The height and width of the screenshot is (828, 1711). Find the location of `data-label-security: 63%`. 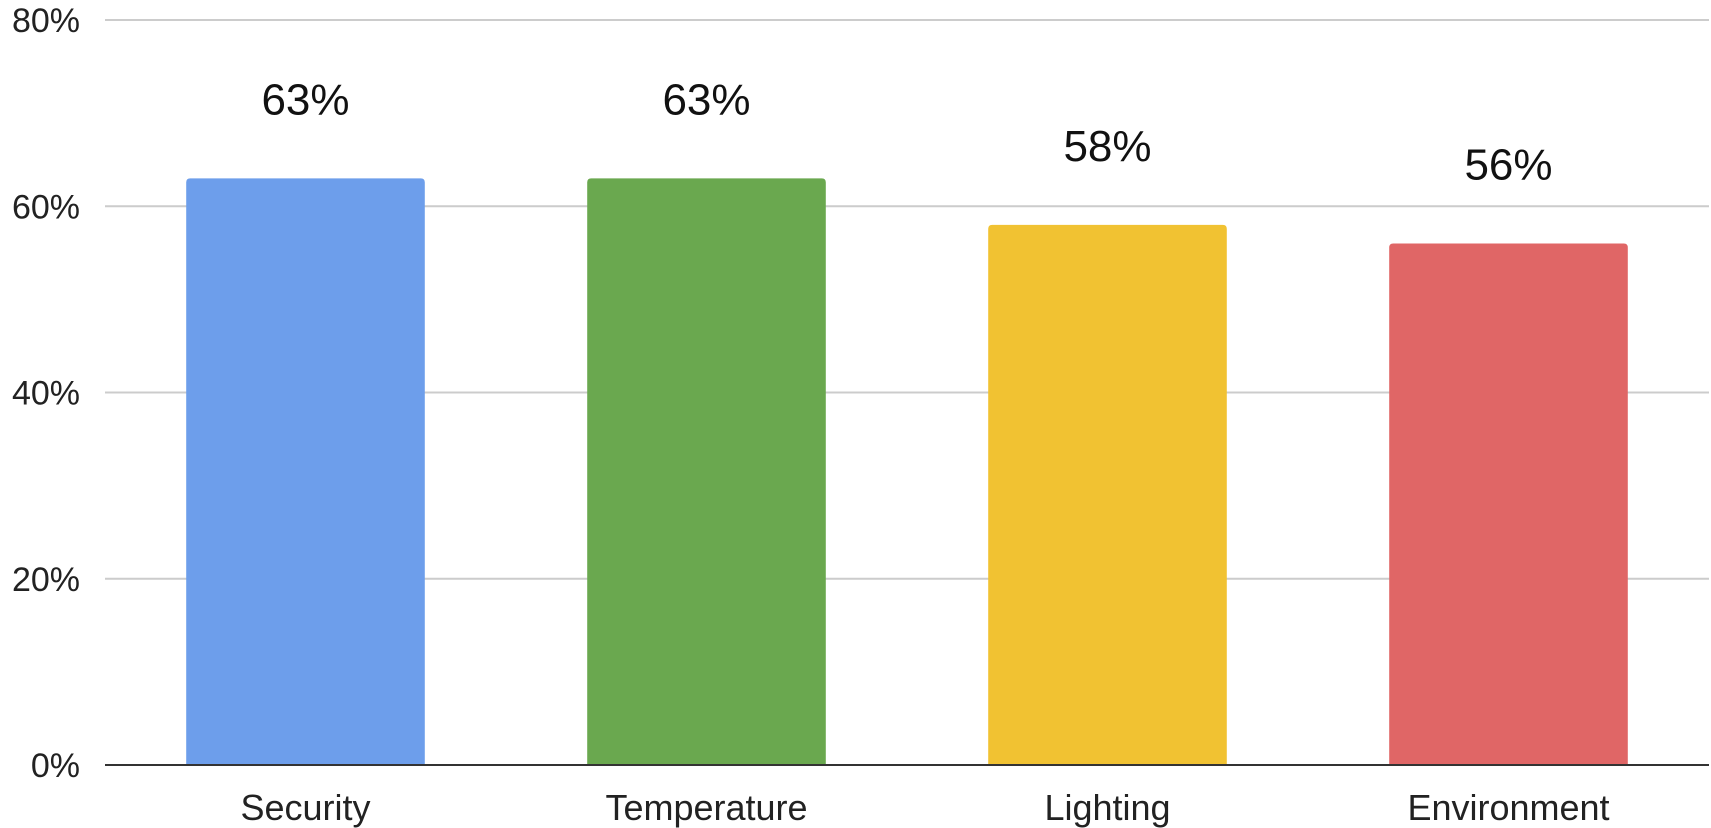

data-label-security: 63% is located at coordinates (305, 99).